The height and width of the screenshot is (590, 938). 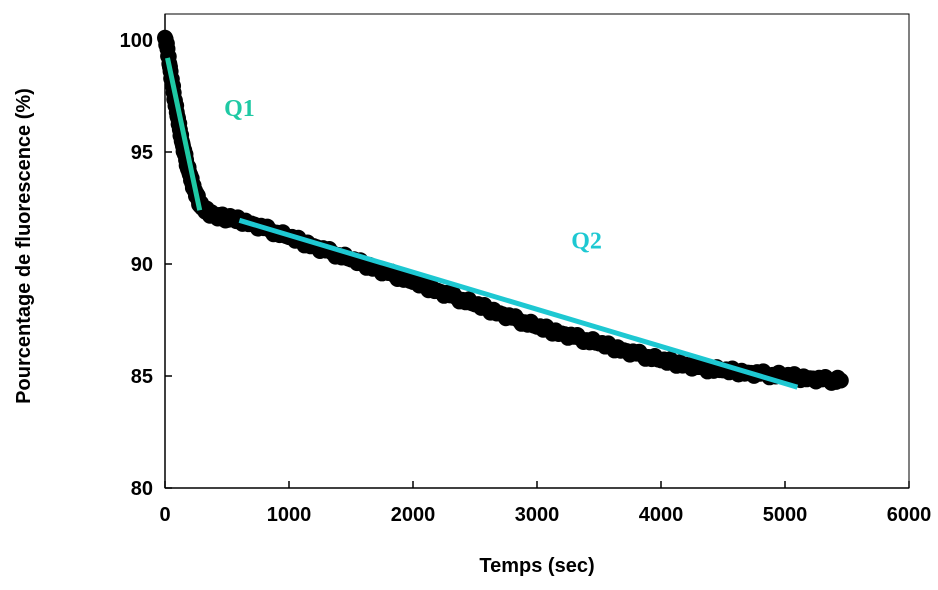 I want to click on y-tick-label: 90, so click(x=142, y=265).